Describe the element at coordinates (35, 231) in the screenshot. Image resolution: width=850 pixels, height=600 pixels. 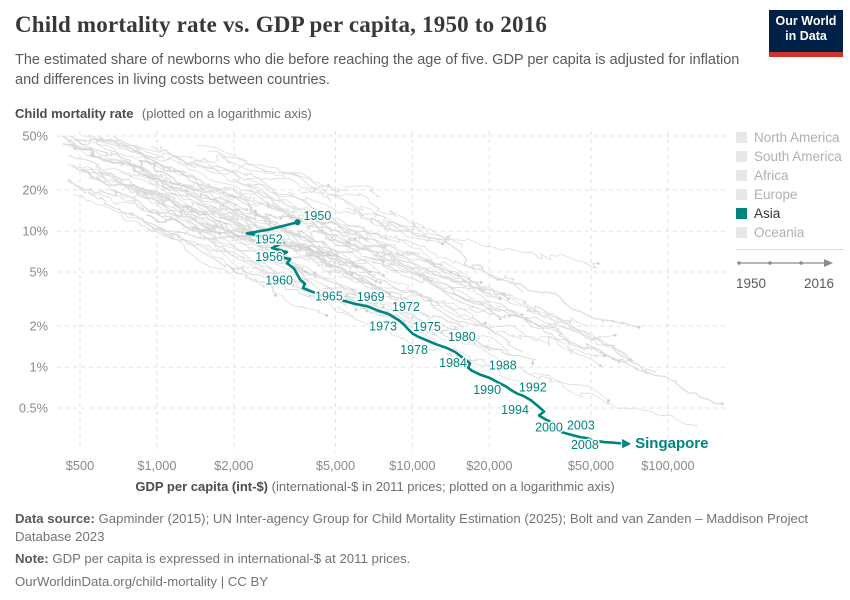
I see `y-tick-label: 10%` at that location.